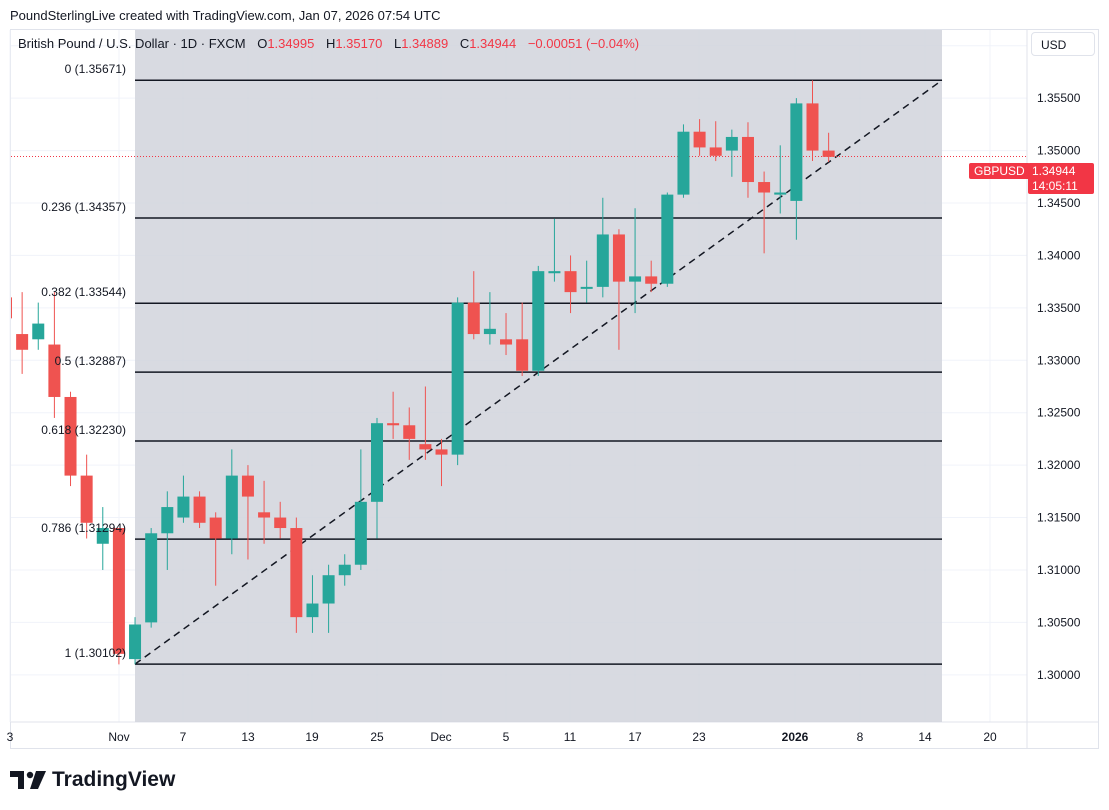 The width and height of the screenshot is (1109, 810). Describe the element at coordinates (90, 361) in the screenshot. I see `fib-level-label: 0.5 (1.32887)` at that location.